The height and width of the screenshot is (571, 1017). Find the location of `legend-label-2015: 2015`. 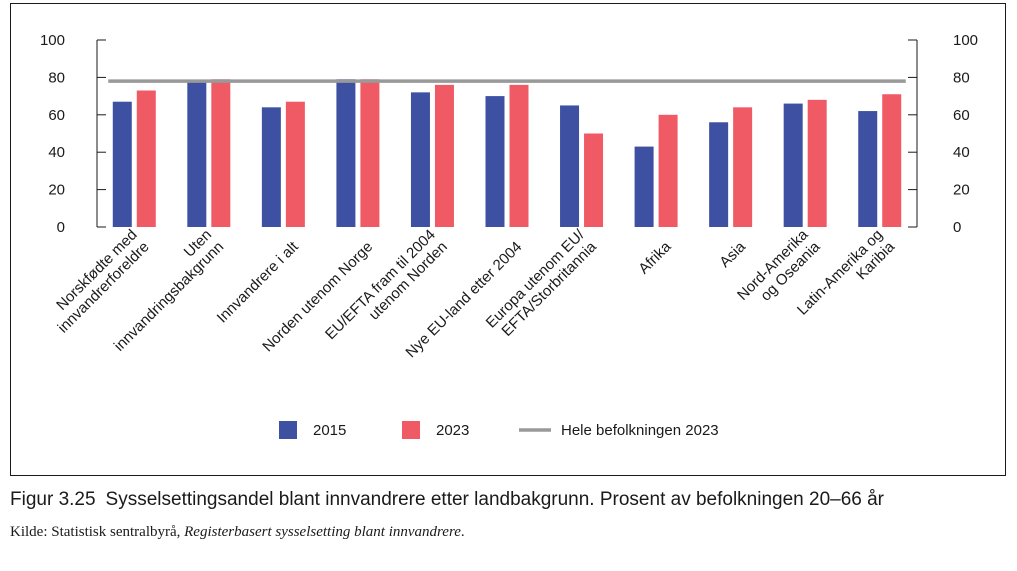

legend-label-2015: 2015 is located at coordinates (329, 430).